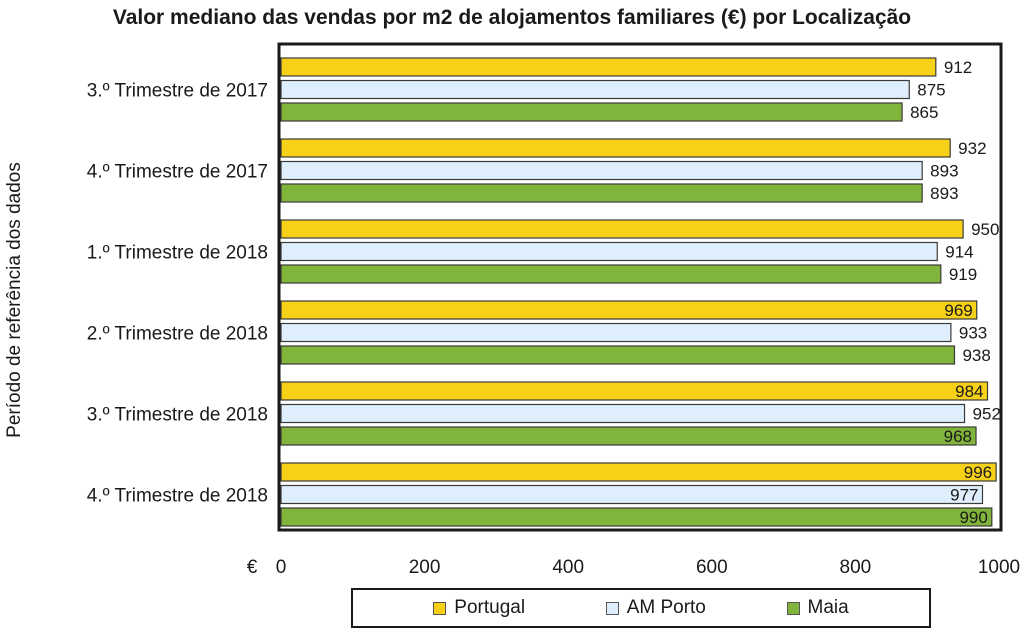 The width and height of the screenshot is (1024, 639). What do you see at coordinates (963, 274) in the screenshot?
I see `data-label: 919` at bounding box center [963, 274].